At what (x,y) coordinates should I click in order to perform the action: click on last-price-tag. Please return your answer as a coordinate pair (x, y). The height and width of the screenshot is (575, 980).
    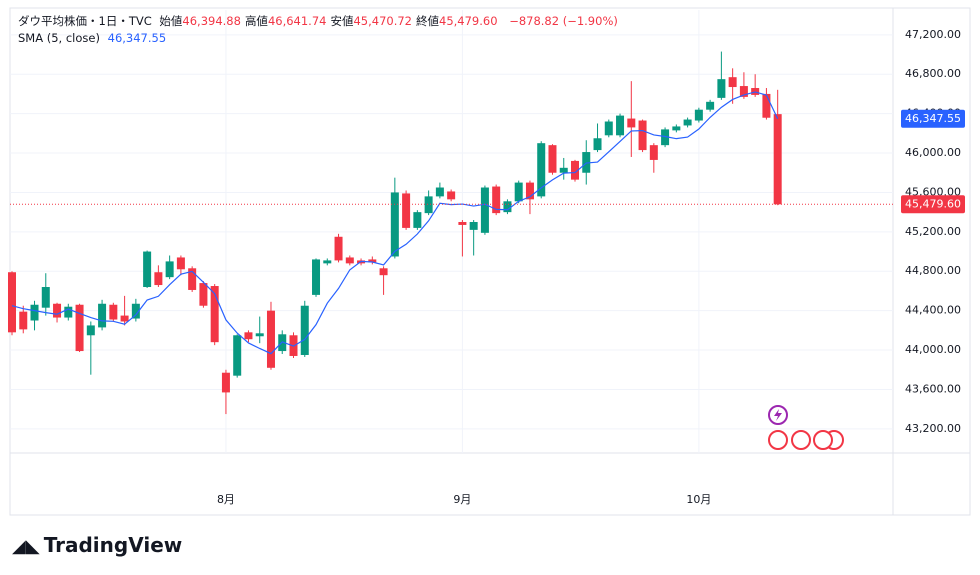
    Looking at the image, I should click on (933, 204).